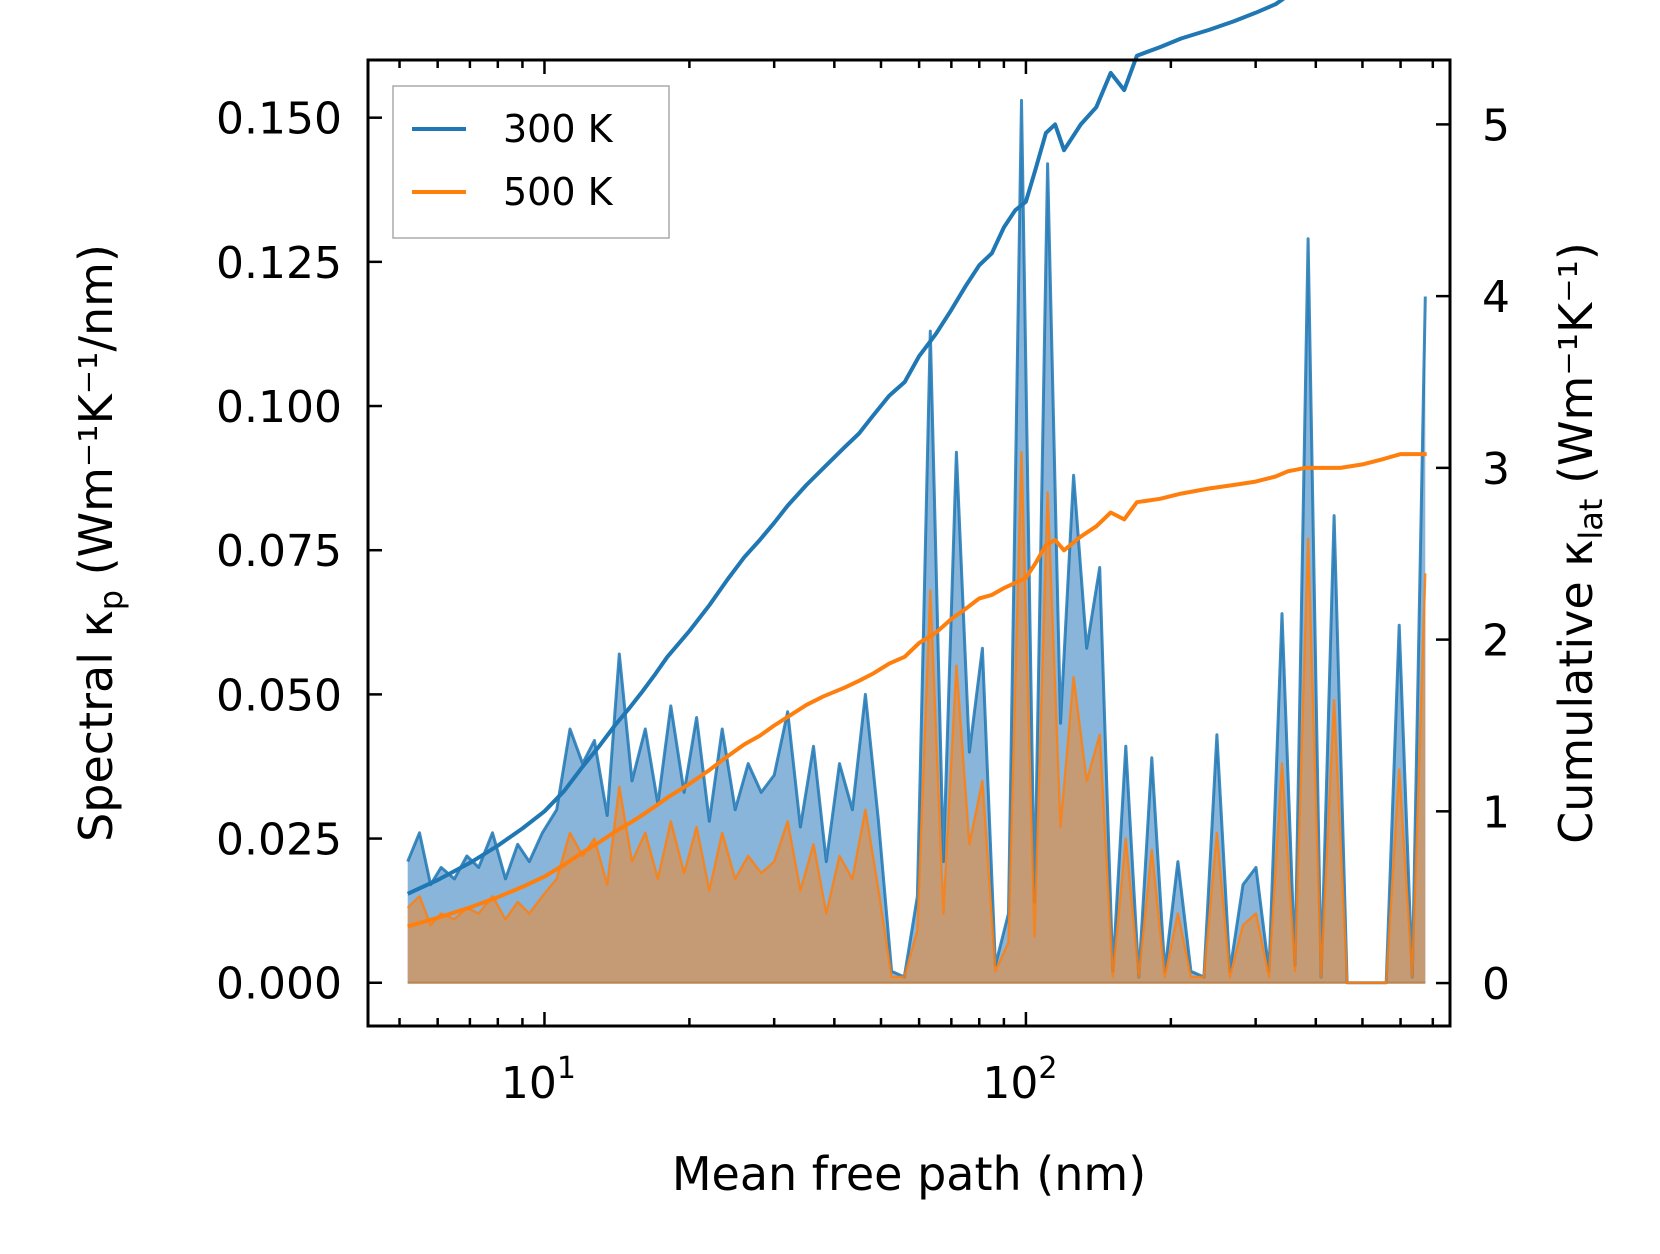 Image resolution: width=1660 pixels, height=1254 pixels. What do you see at coordinates (1496, 125) in the screenshot?
I see `y-right-tick-label: 5` at bounding box center [1496, 125].